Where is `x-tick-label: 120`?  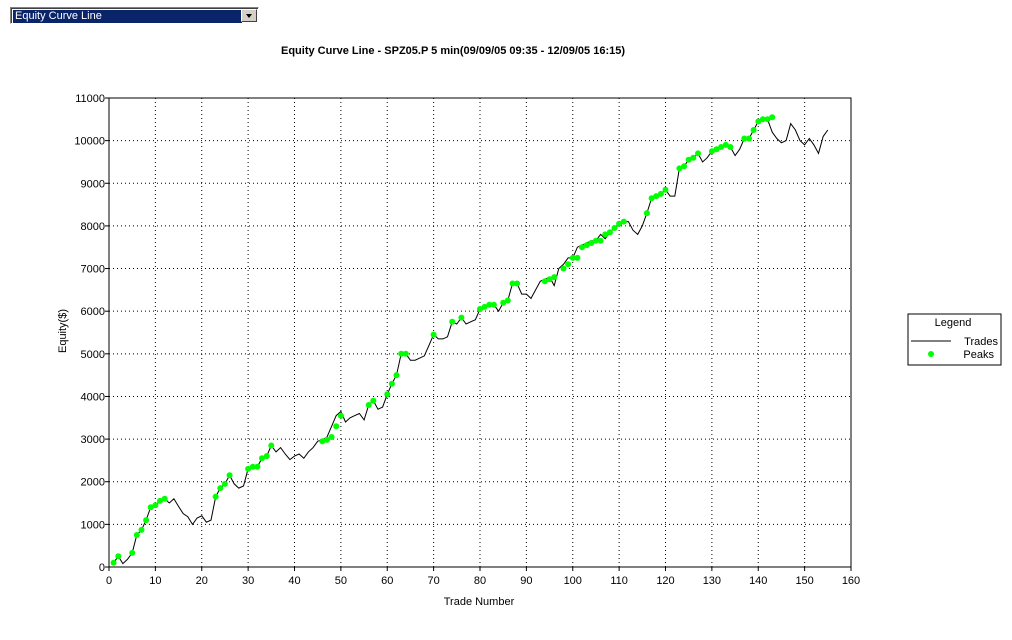
x-tick-label: 120 is located at coordinates (665, 581).